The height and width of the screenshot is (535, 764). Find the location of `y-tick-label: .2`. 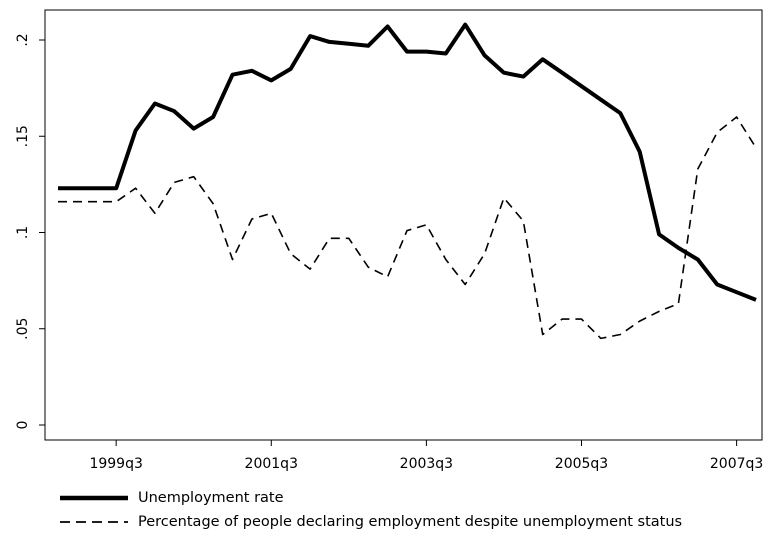

y-tick-label: .2 is located at coordinates (23, 39).